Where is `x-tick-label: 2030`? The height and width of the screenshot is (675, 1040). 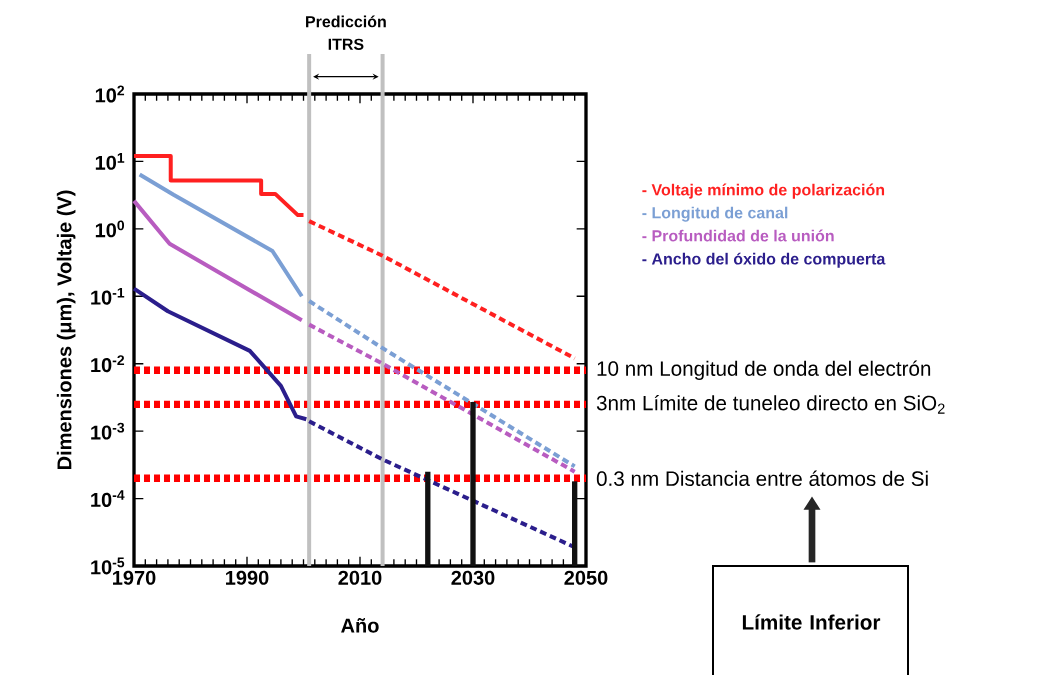 x-tick-label: 2030 is located at coordinates (473, 577).